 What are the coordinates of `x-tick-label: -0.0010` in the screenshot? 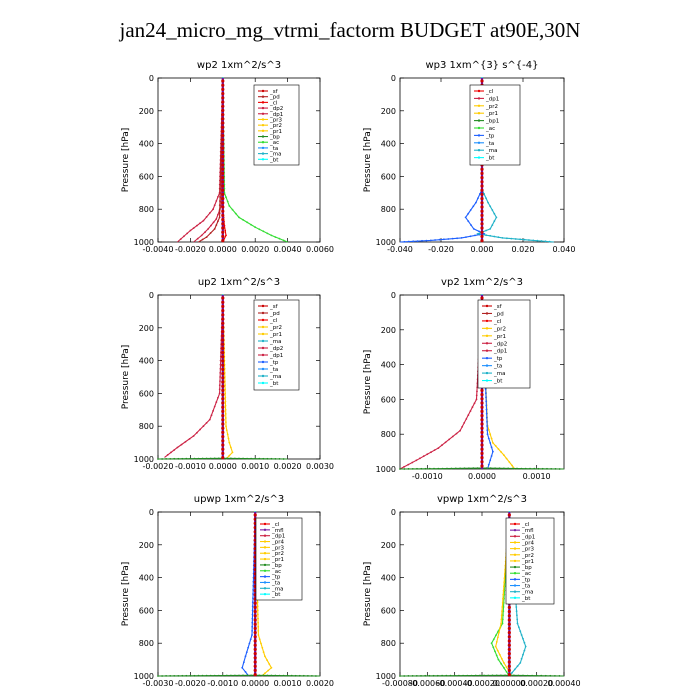 It's located at (222, 683).